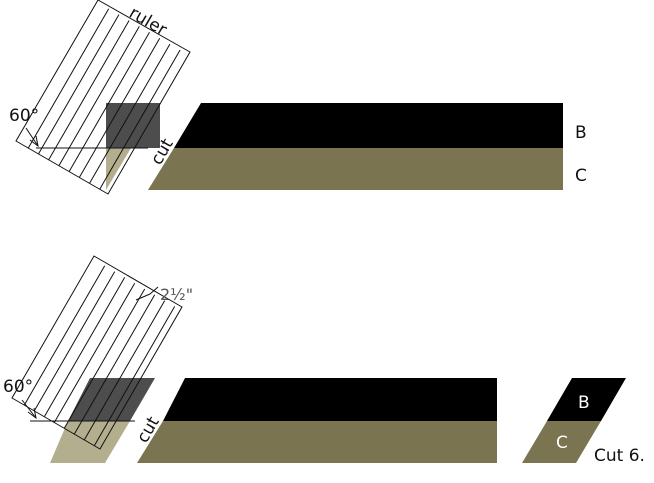 This screenshot has height=483, width=654. Describe the element at coordinates (176, 294) in the screenshot. I see `measure-label: 2½"` at that location.